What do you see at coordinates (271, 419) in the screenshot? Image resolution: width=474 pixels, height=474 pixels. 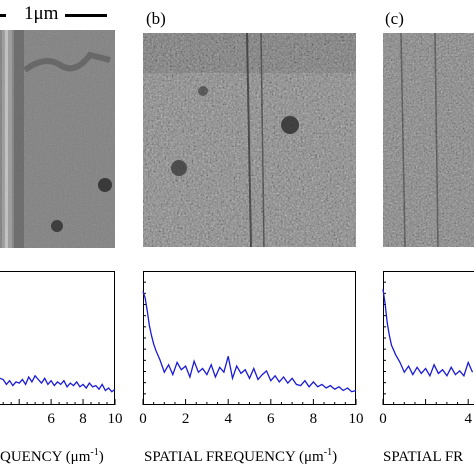 I see `tick-label-b: 6` at bounding box center [271, 419].